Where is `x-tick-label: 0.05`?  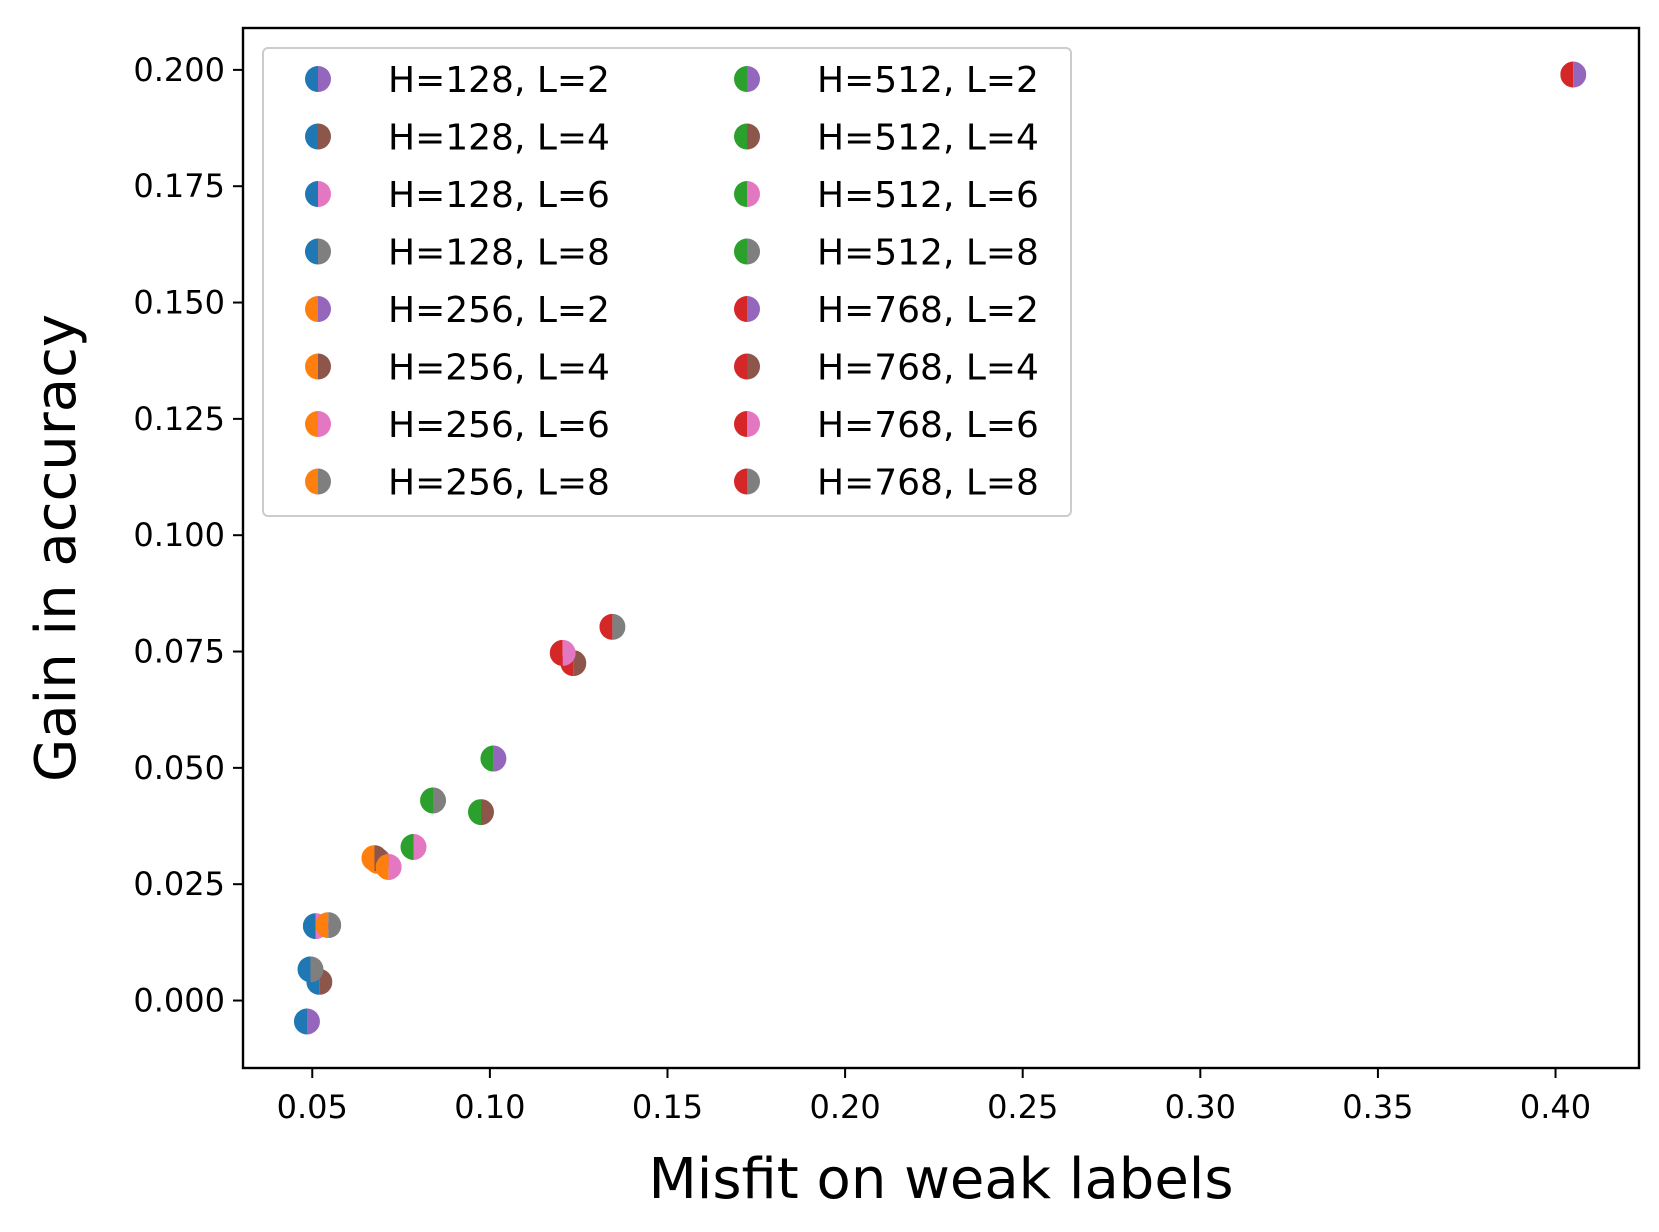 x-tick-label: 0.05 is located at coordinates (312, 1107).